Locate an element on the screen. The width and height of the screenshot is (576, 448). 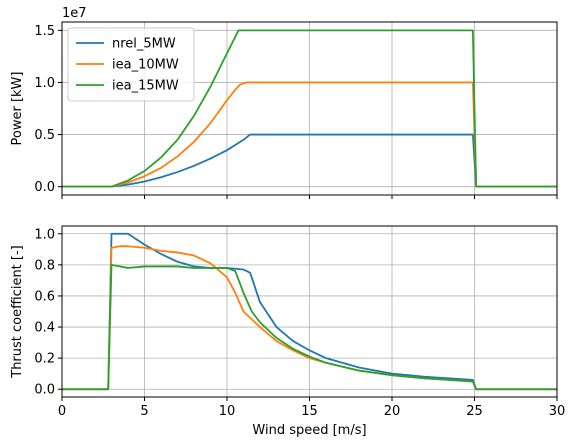
y-tick-label: 0.8 is located at coordinates (44, 265).